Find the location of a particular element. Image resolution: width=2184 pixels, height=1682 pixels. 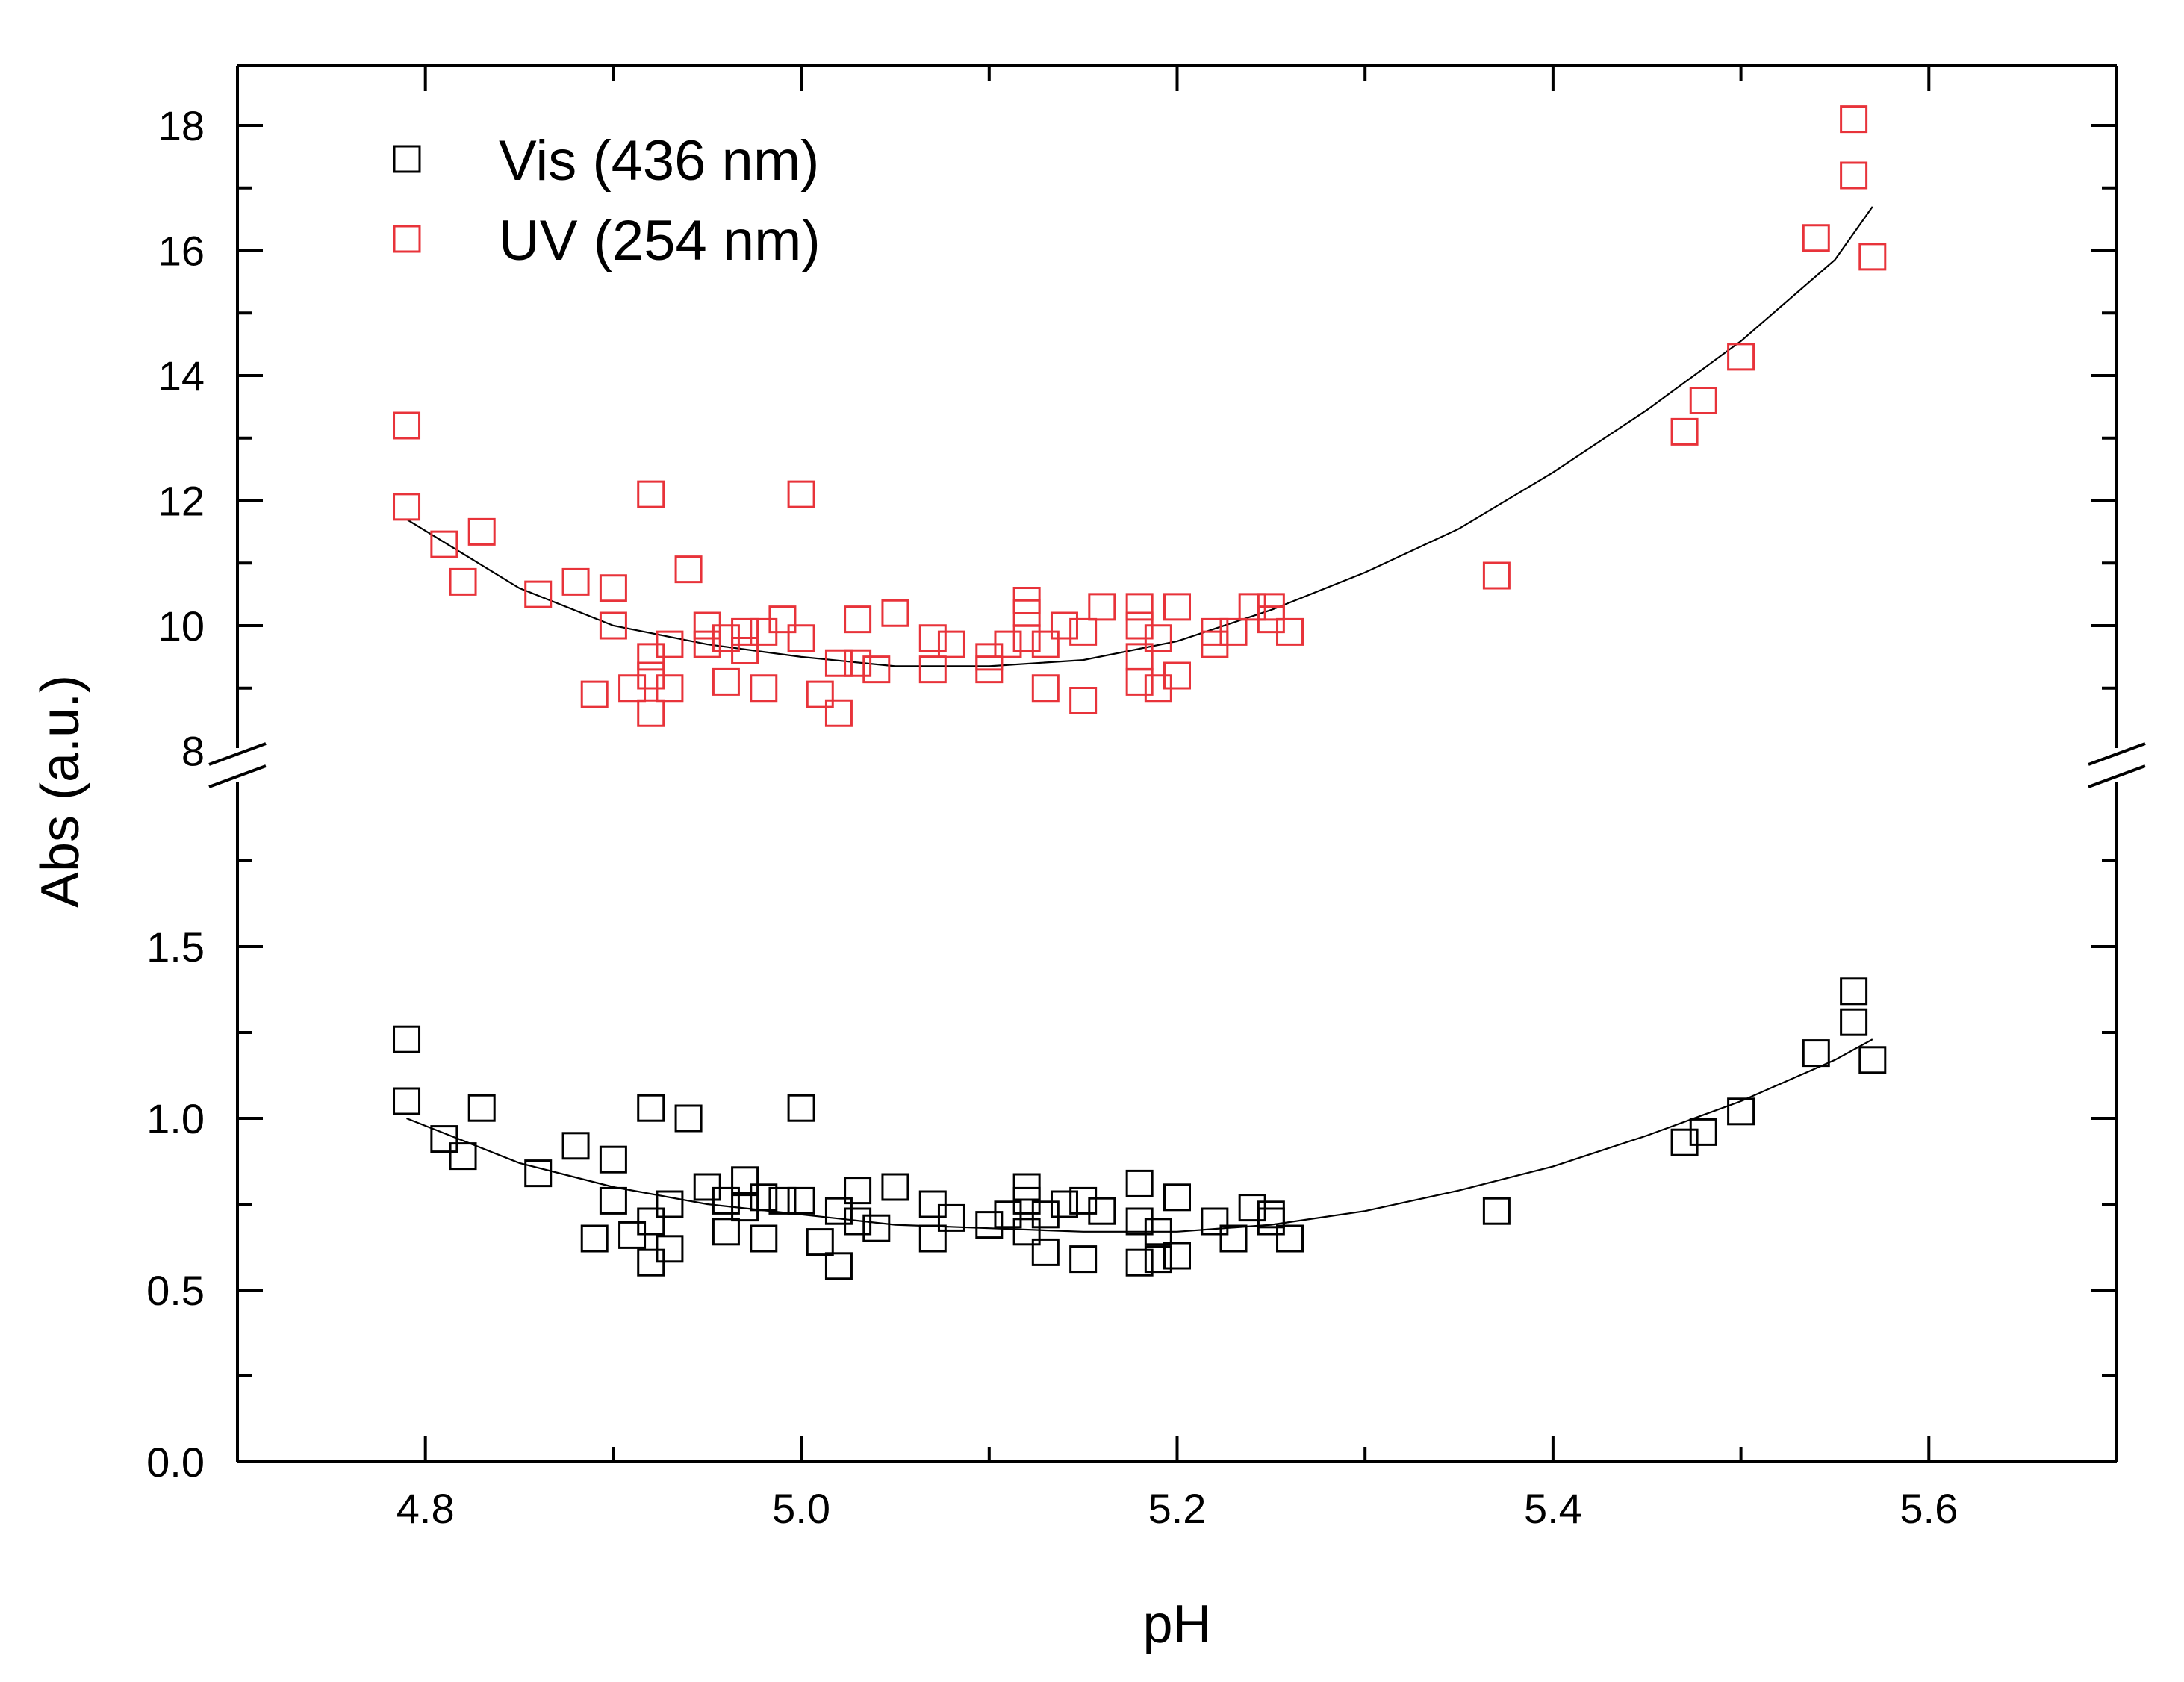

y-tick-label: 1.5 is located at coordinates (175, 947).